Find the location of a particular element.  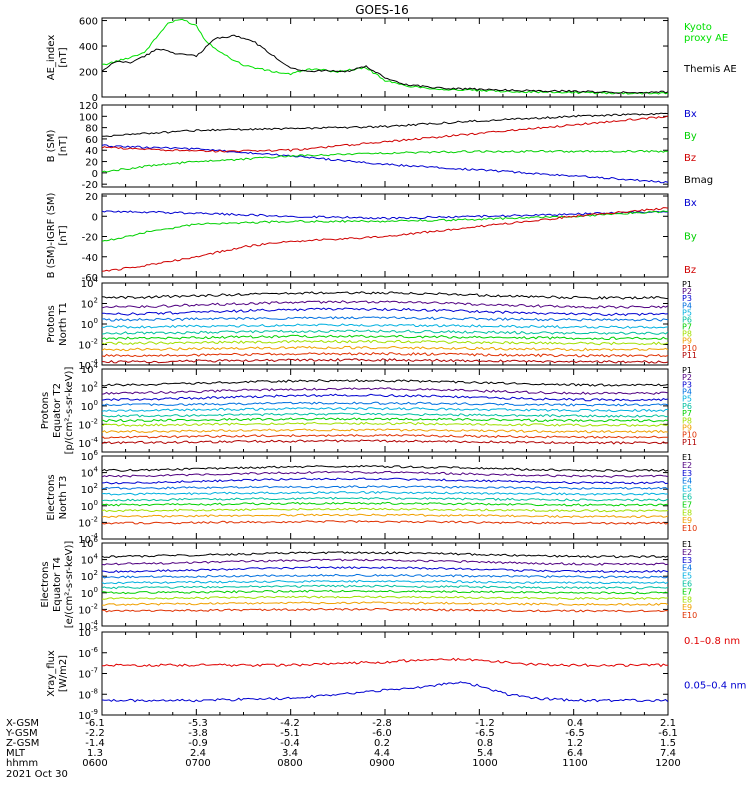

y-axis-label: [W/m2] is located at coordinates (63, 673).